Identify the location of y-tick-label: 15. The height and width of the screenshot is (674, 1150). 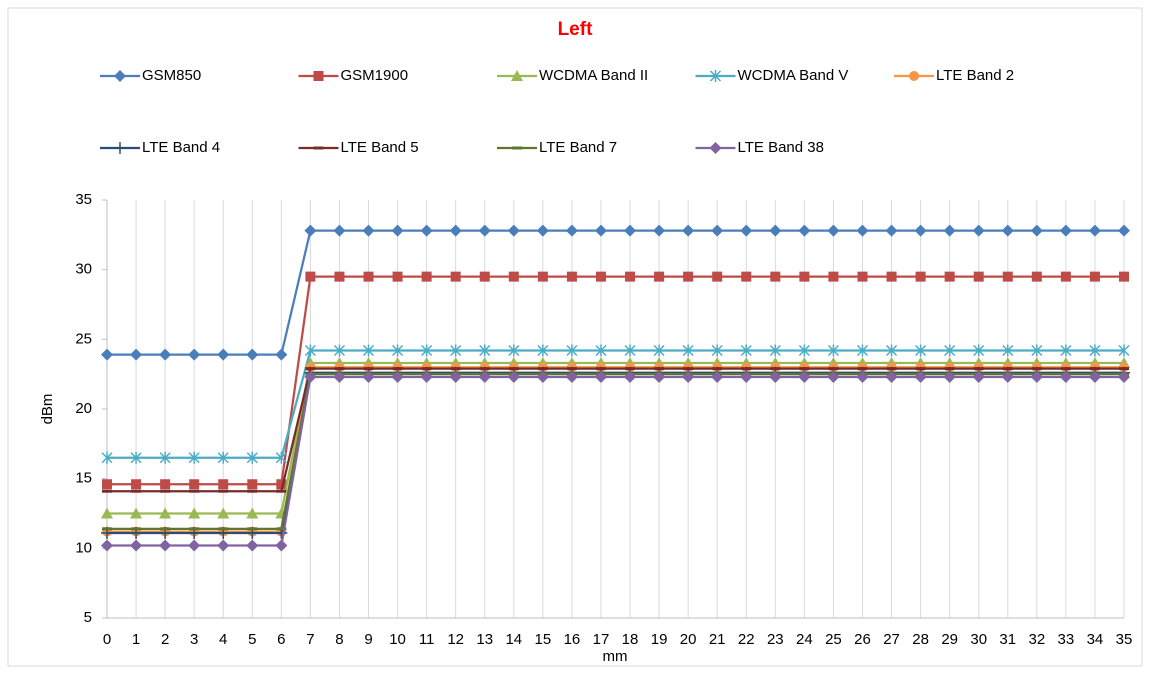
(83, 478).